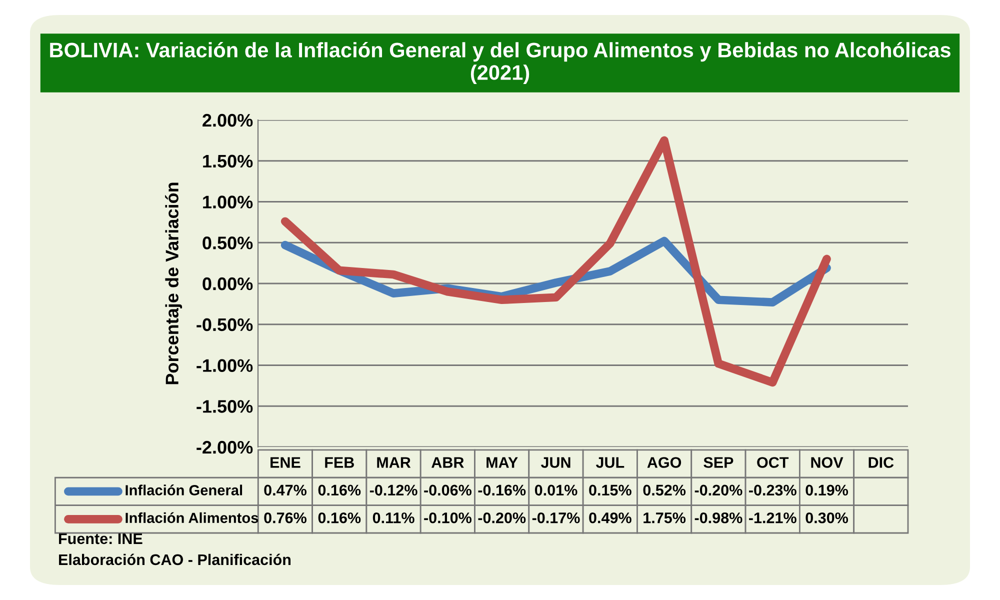 Image resolution: width=1000 pixels, height=600 pixels. I want to click on x-tick-label: OCT, so click(773, 462).